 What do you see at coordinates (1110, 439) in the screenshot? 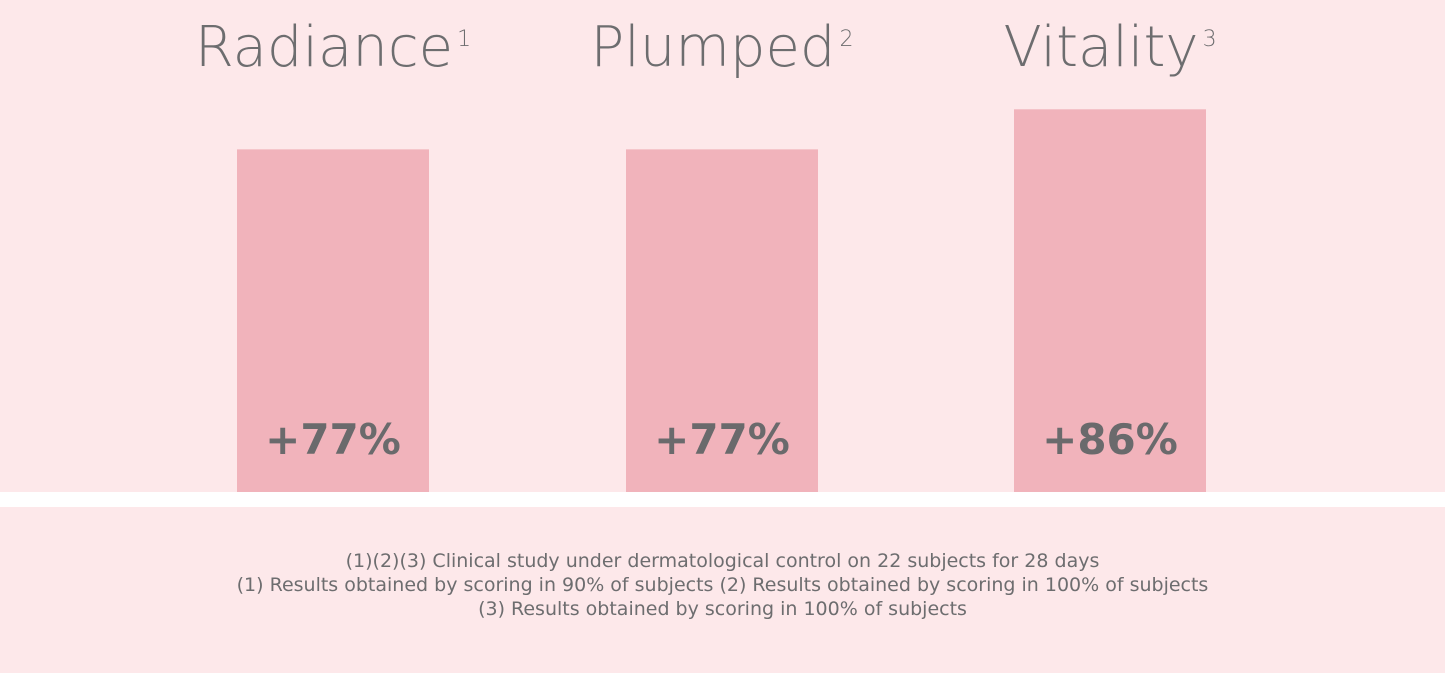
I see `data-label: +86%` at bounding box center [1110, 439].